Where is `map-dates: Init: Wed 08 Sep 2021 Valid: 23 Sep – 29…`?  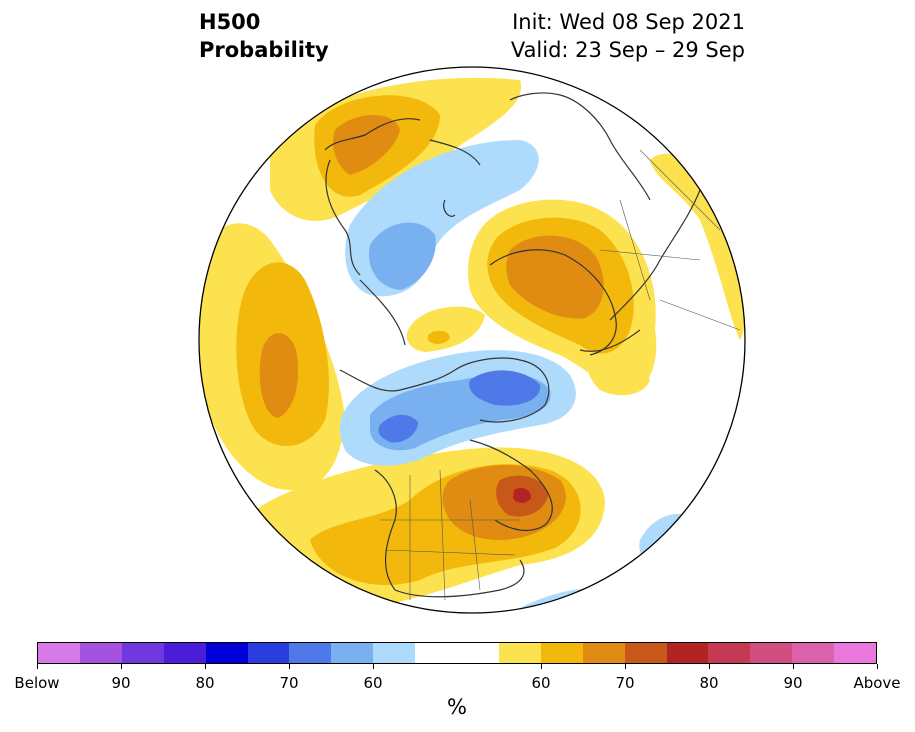 map-dates: Init: Wed 08 Sep 2021 Valid: 23 Sep – 29… is located at coordinates (628, 36).